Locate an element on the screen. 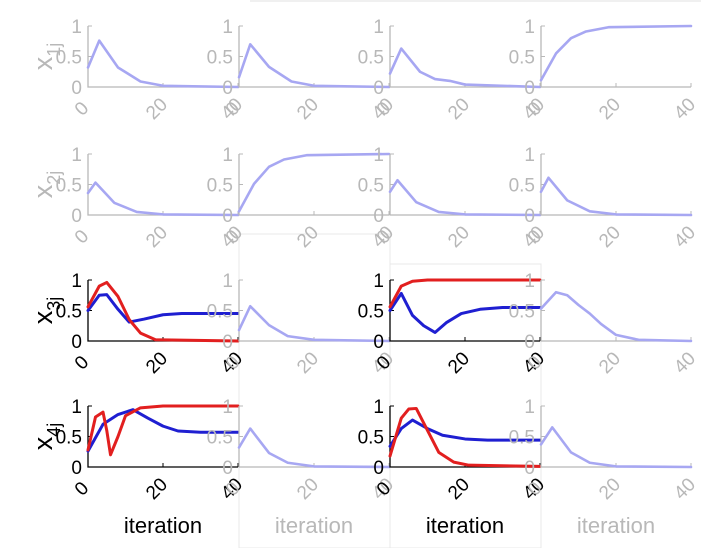 The image size is (701, 548). panel-r1-c2: 00.510 20 40 is located at coordinates (302, 70).